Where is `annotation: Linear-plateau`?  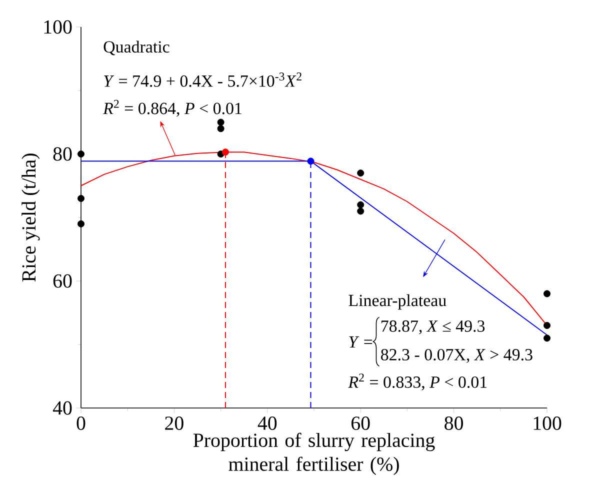
annotation: Linear-plateau is located at coordinates (397, 302).